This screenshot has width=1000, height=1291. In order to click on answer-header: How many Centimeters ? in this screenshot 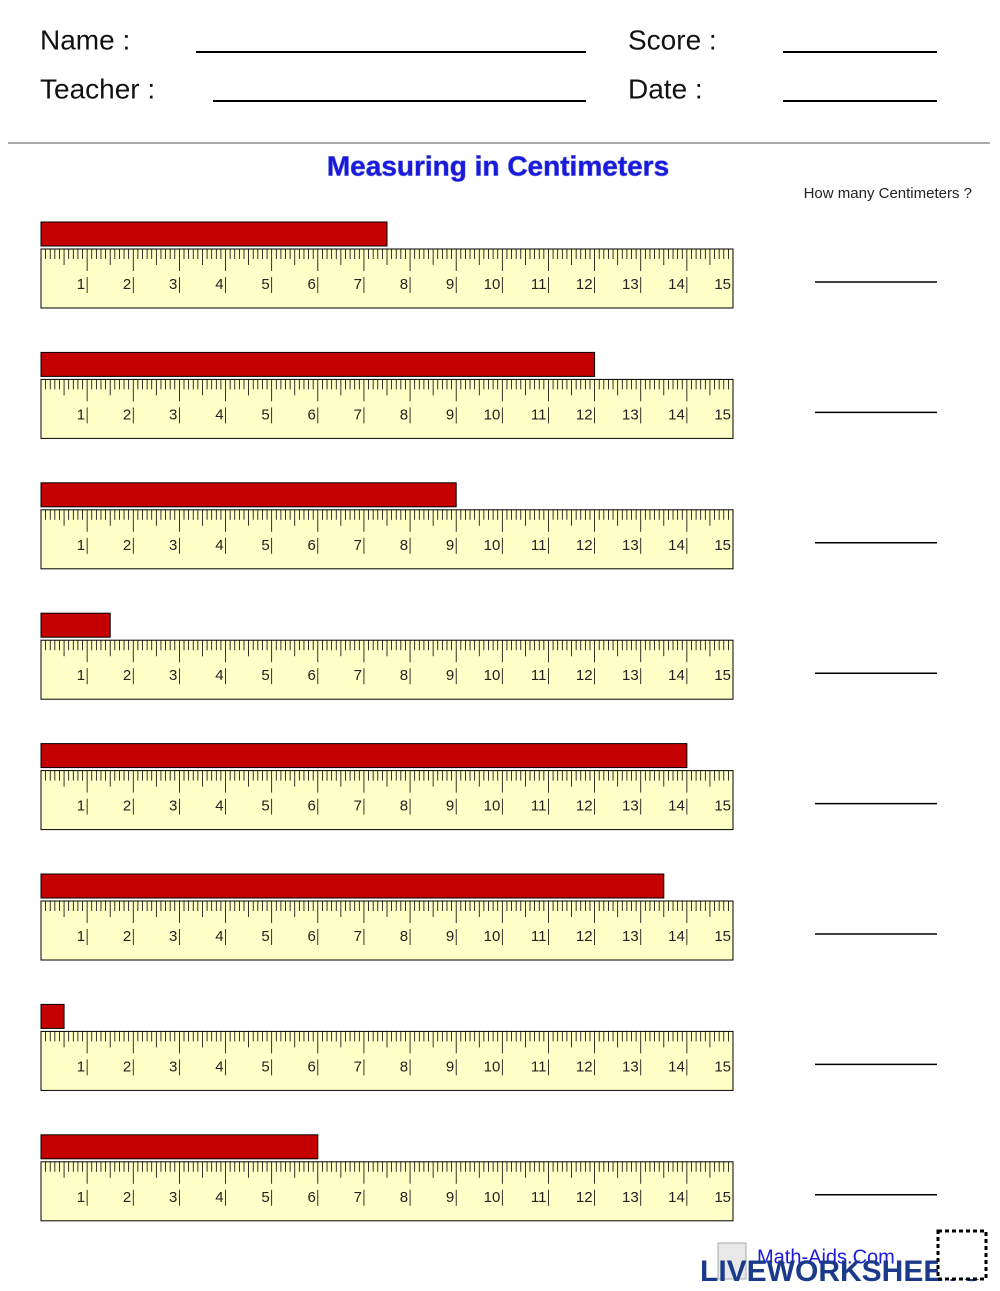, I will do `click(888, 193)`.